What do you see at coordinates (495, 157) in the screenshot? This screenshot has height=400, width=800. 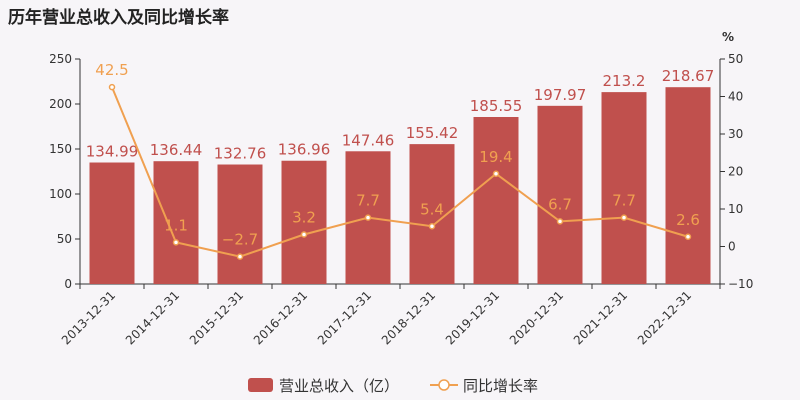 I see `growth-value-label: 19.4` at bounding box center [495, 157].